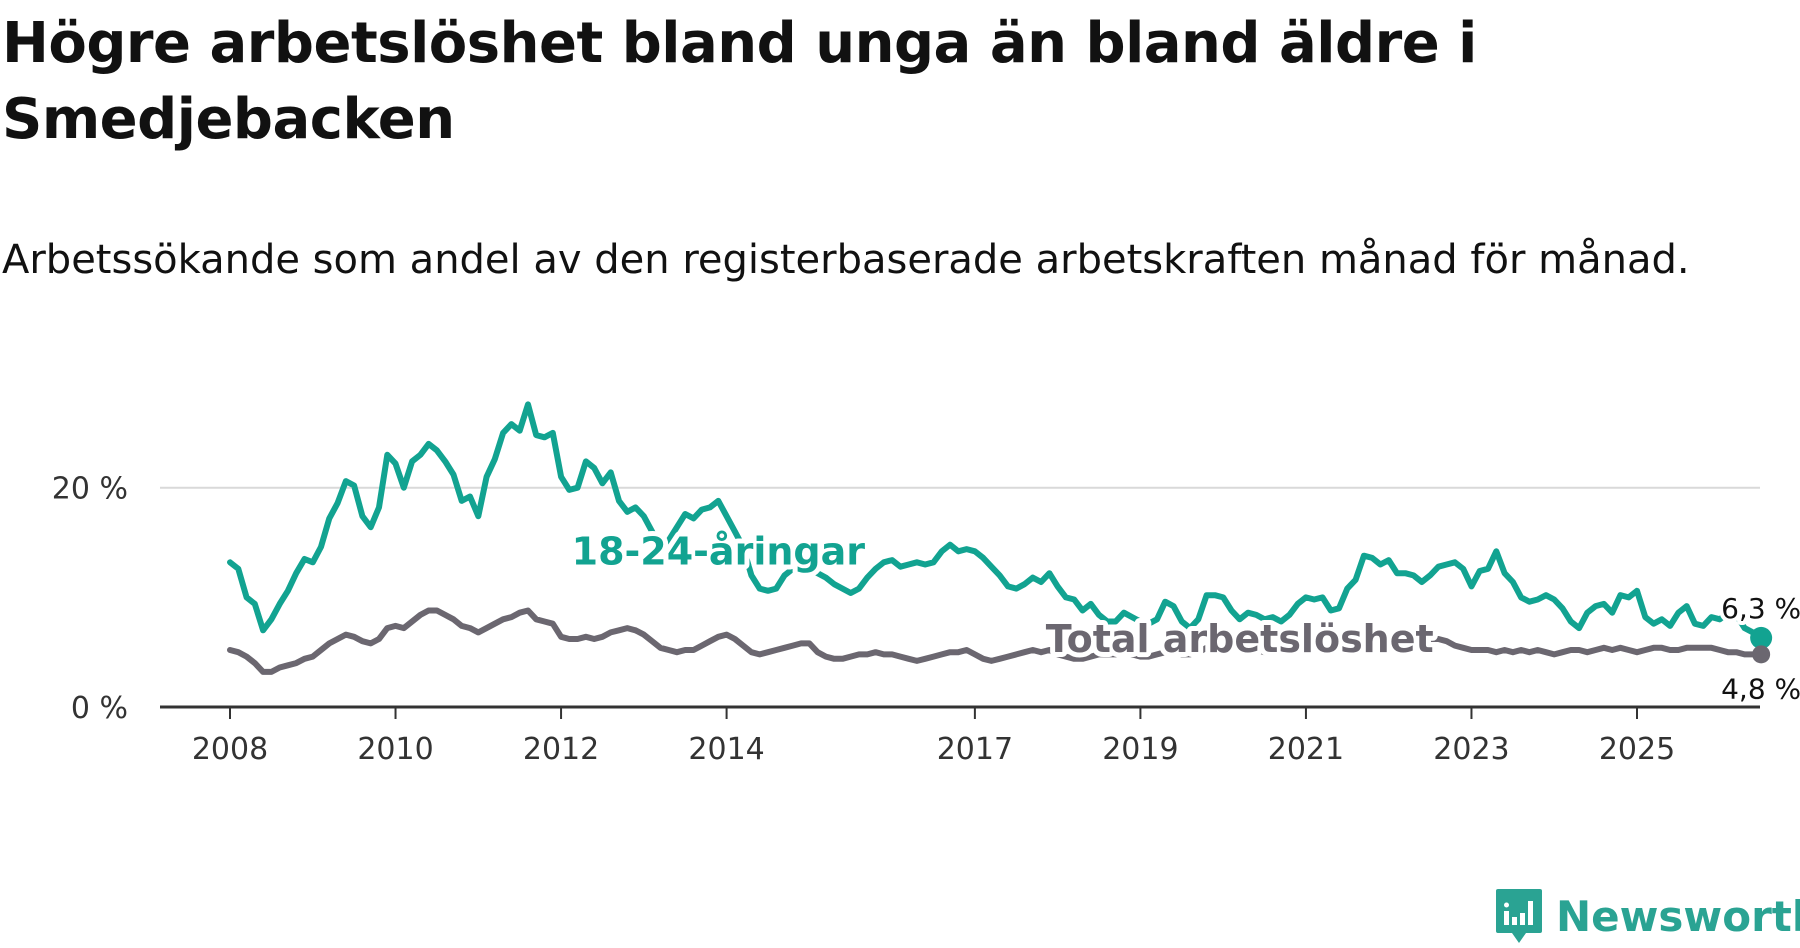  Describe the element at coordinates (99, 708) in the screenshot. I see `y-tick-label: 0 %` at that location.